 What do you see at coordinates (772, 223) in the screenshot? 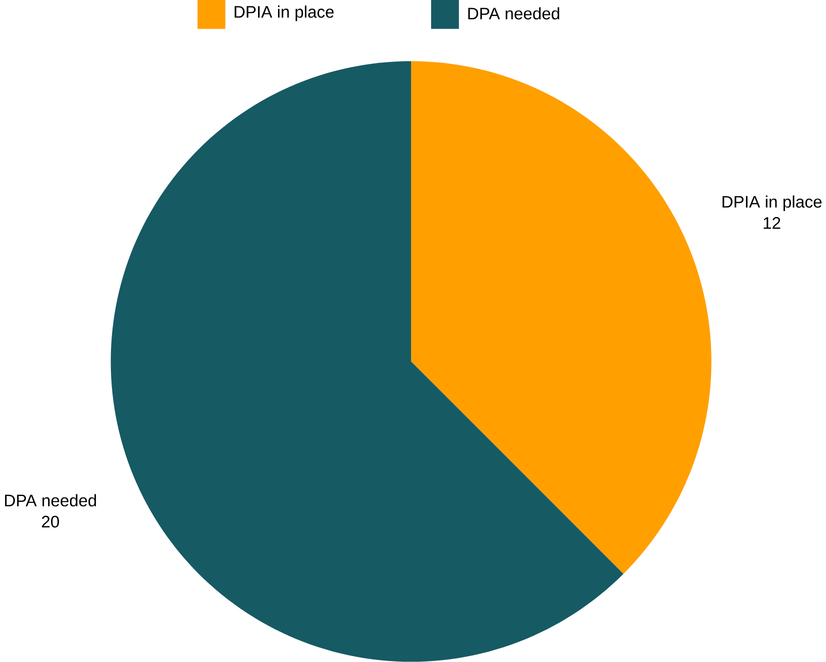
I see `data-label: 12` at bounding box center [772, 223].